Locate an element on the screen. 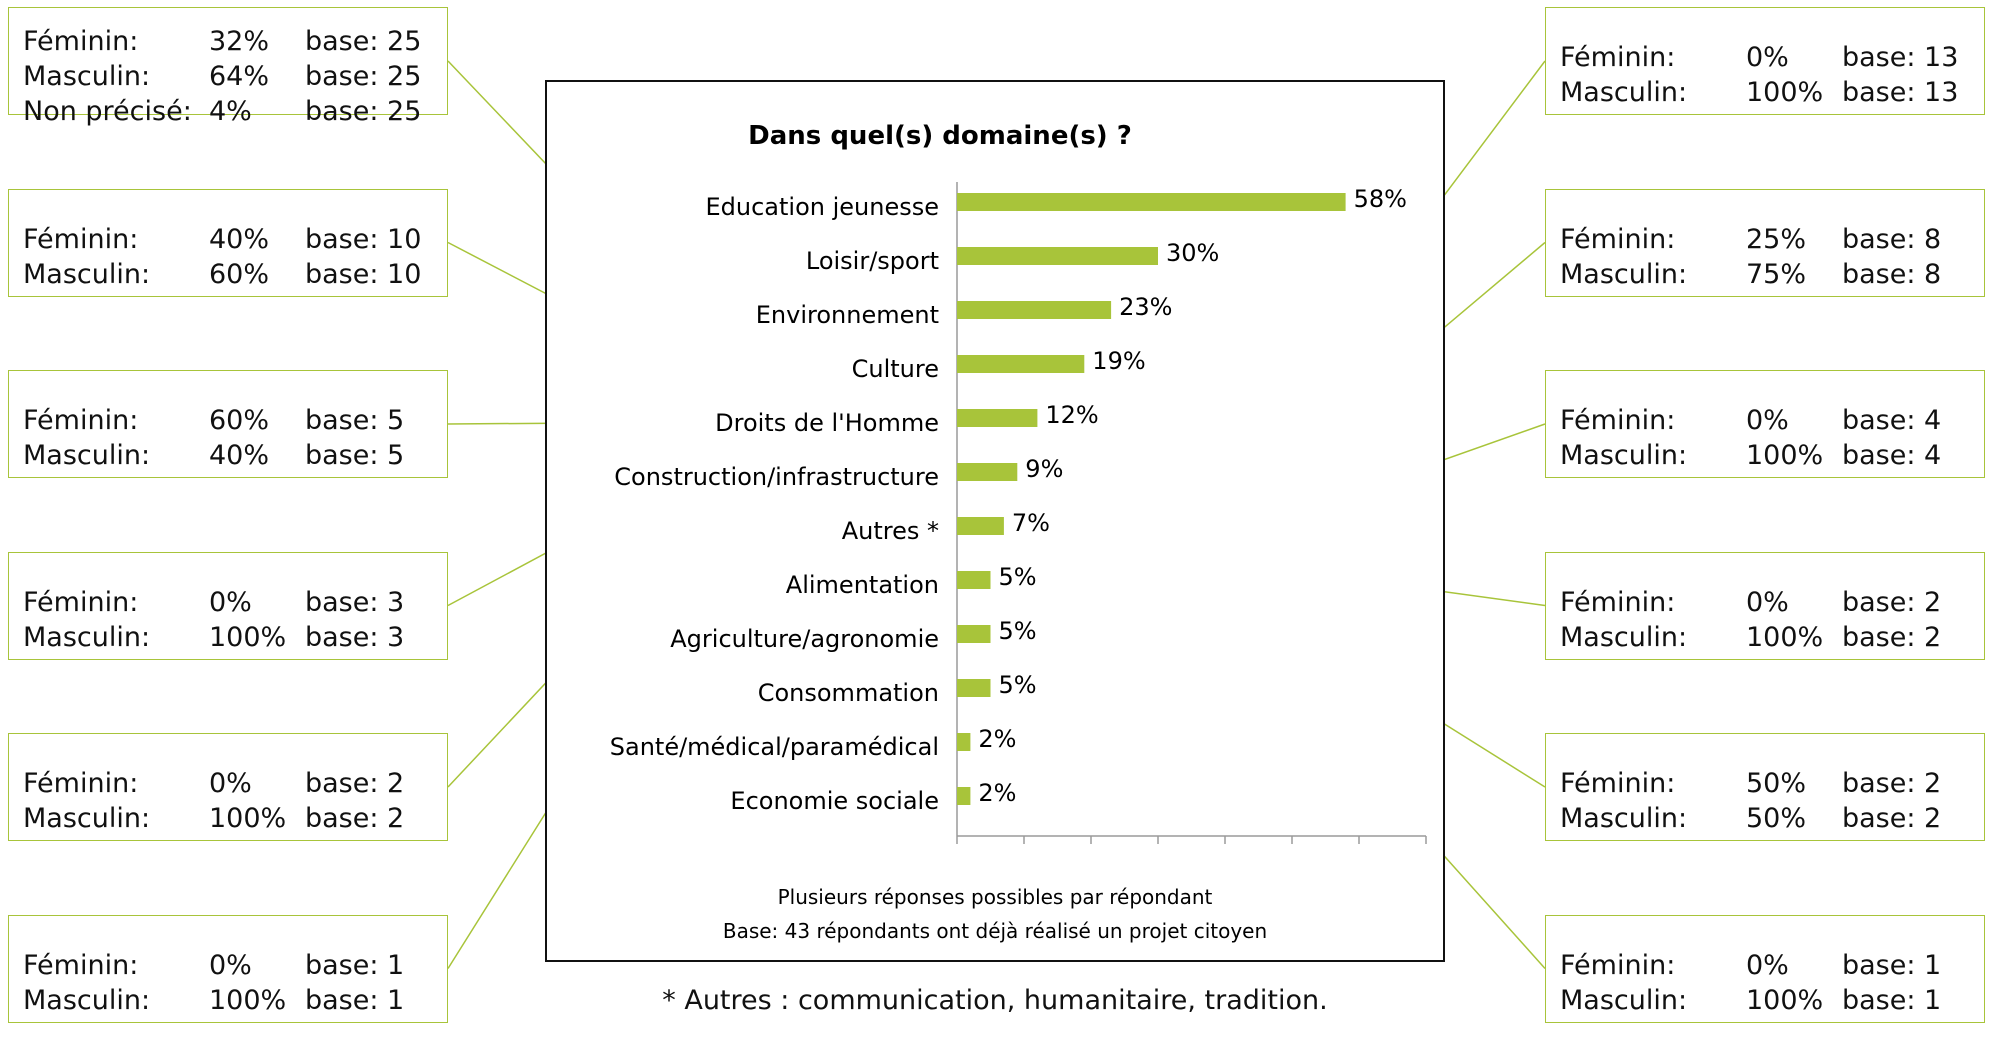 This screenshot has width=1990, height=1060. callout-row: Masculin: 100% base: 4 is located at coordinates (1765, 455).